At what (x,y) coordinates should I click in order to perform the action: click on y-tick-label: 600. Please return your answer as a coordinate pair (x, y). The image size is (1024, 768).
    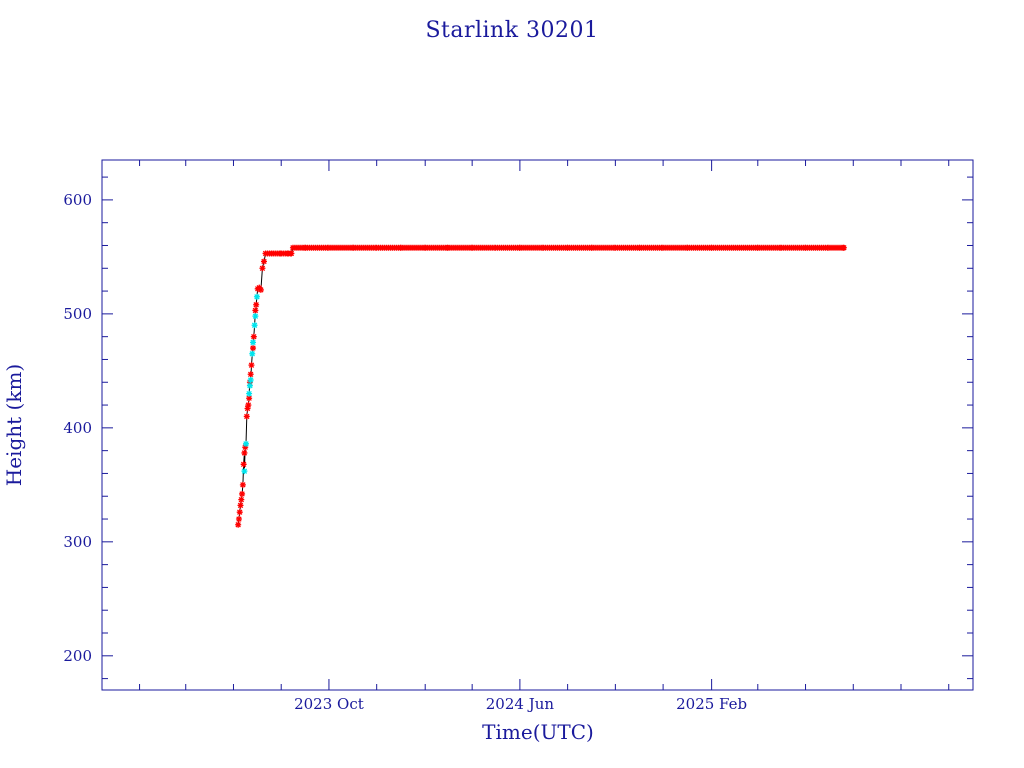
    Looking at the image, I should click on (77, 200).